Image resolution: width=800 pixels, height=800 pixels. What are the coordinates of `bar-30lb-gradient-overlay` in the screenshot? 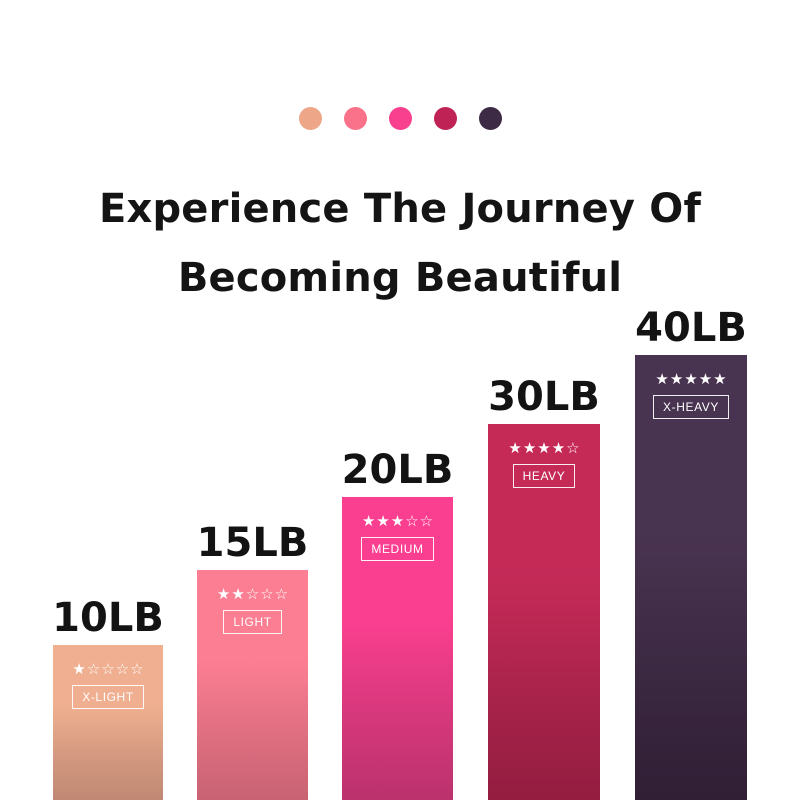 It's located at (544, 612).